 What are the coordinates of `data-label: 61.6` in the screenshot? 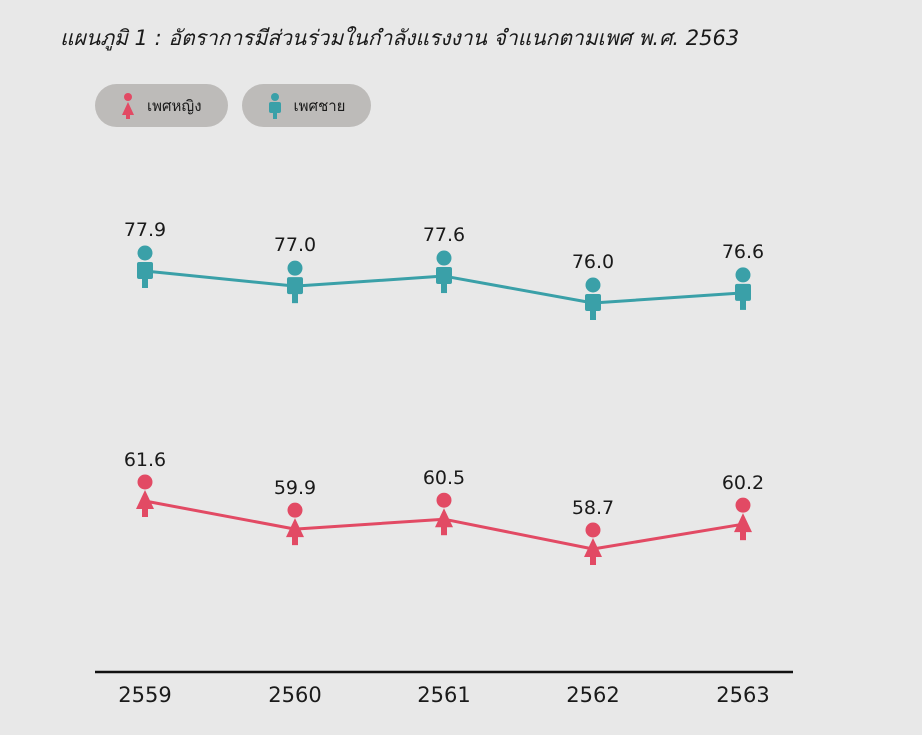 It's located at (145, 460).